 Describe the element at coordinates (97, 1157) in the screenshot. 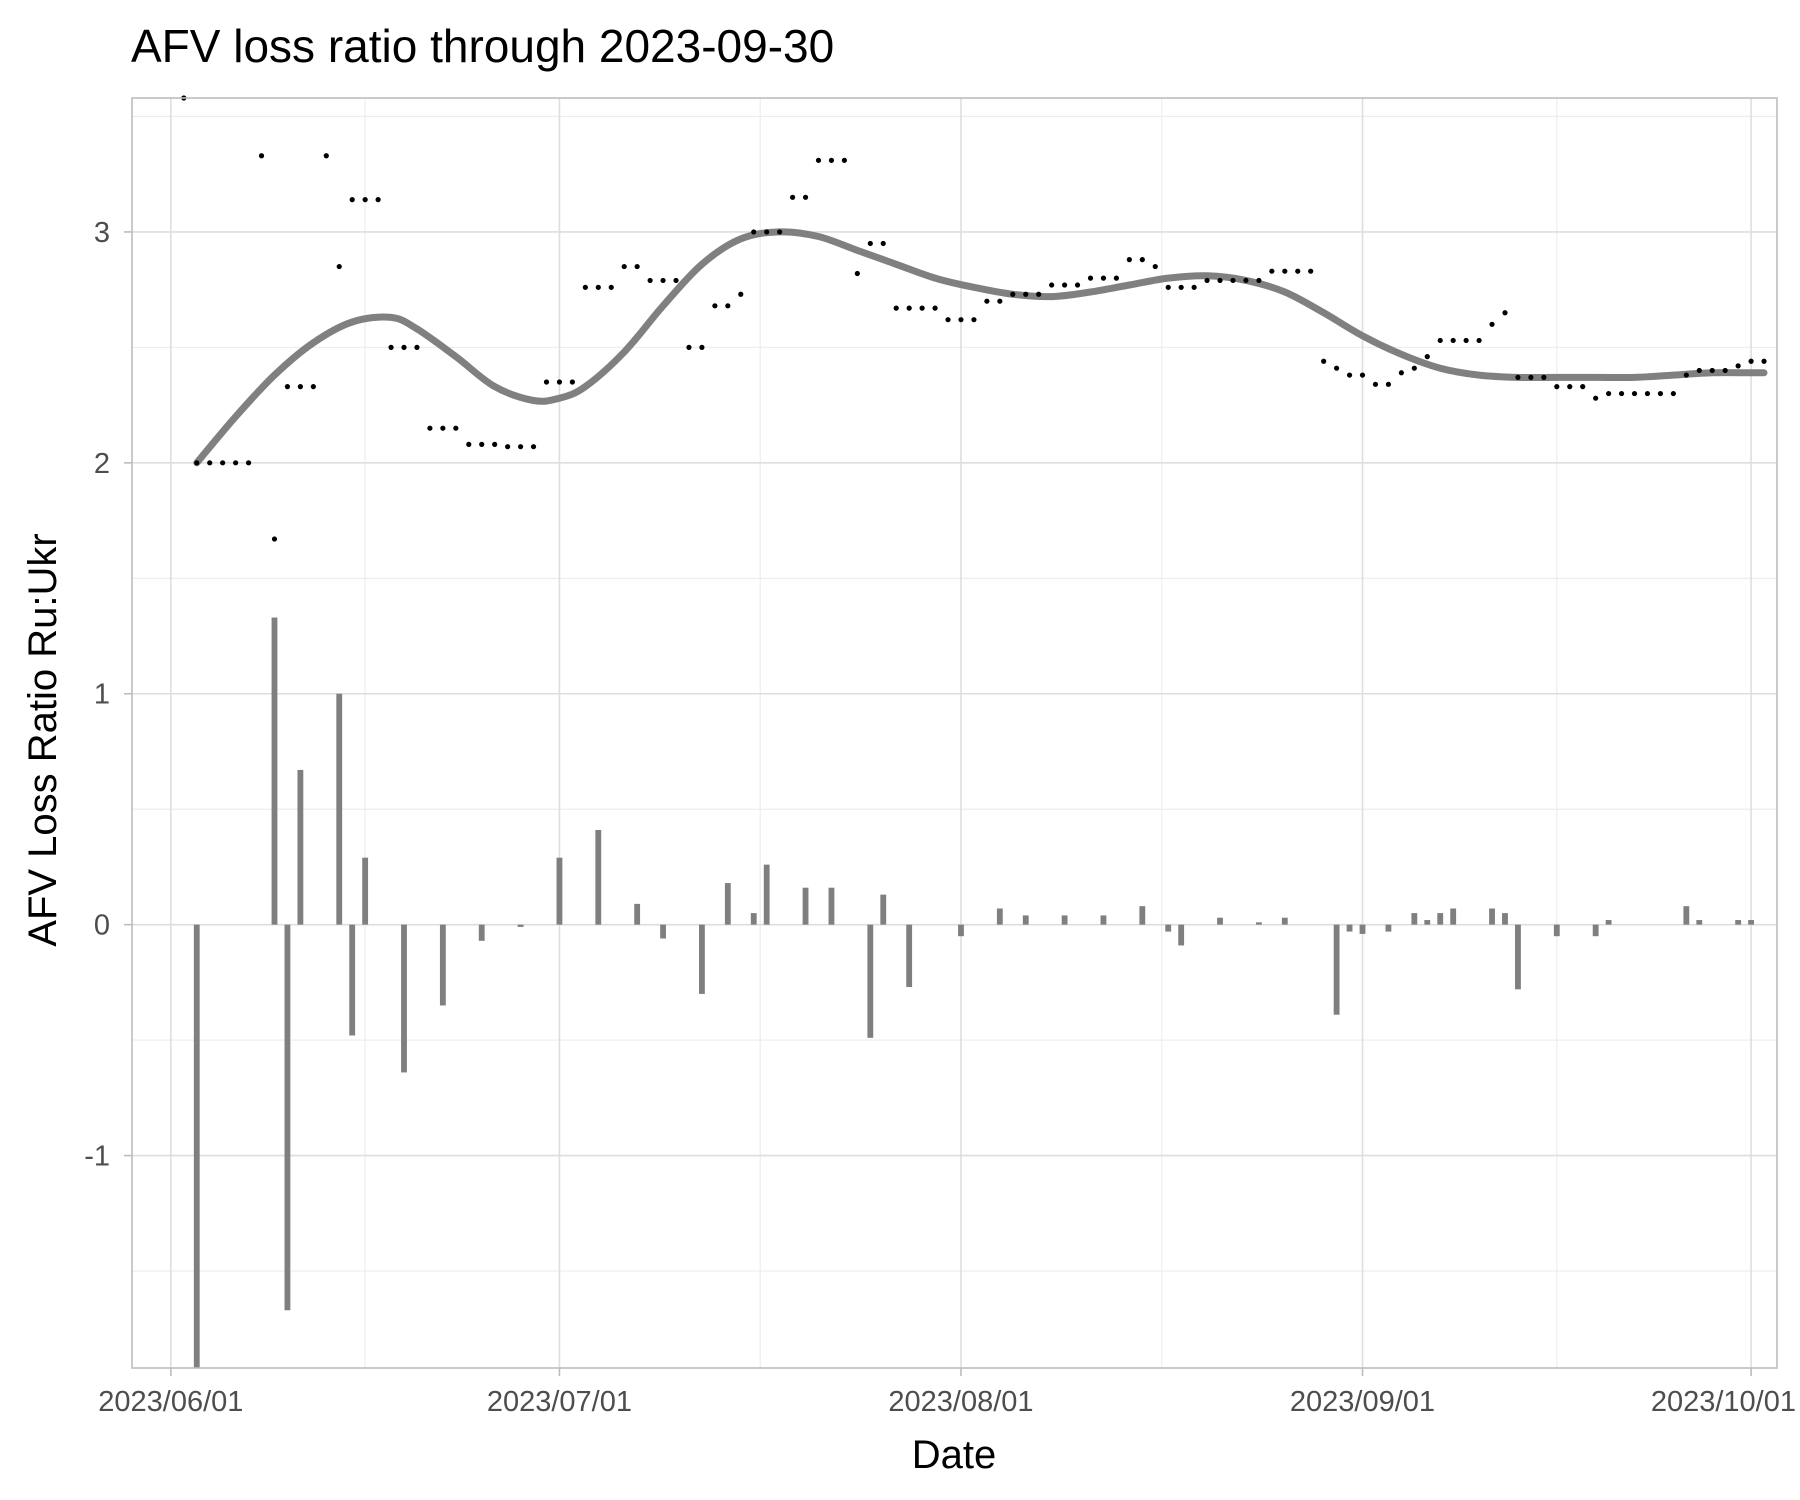

I see `y-tick-label: -1` at that location.